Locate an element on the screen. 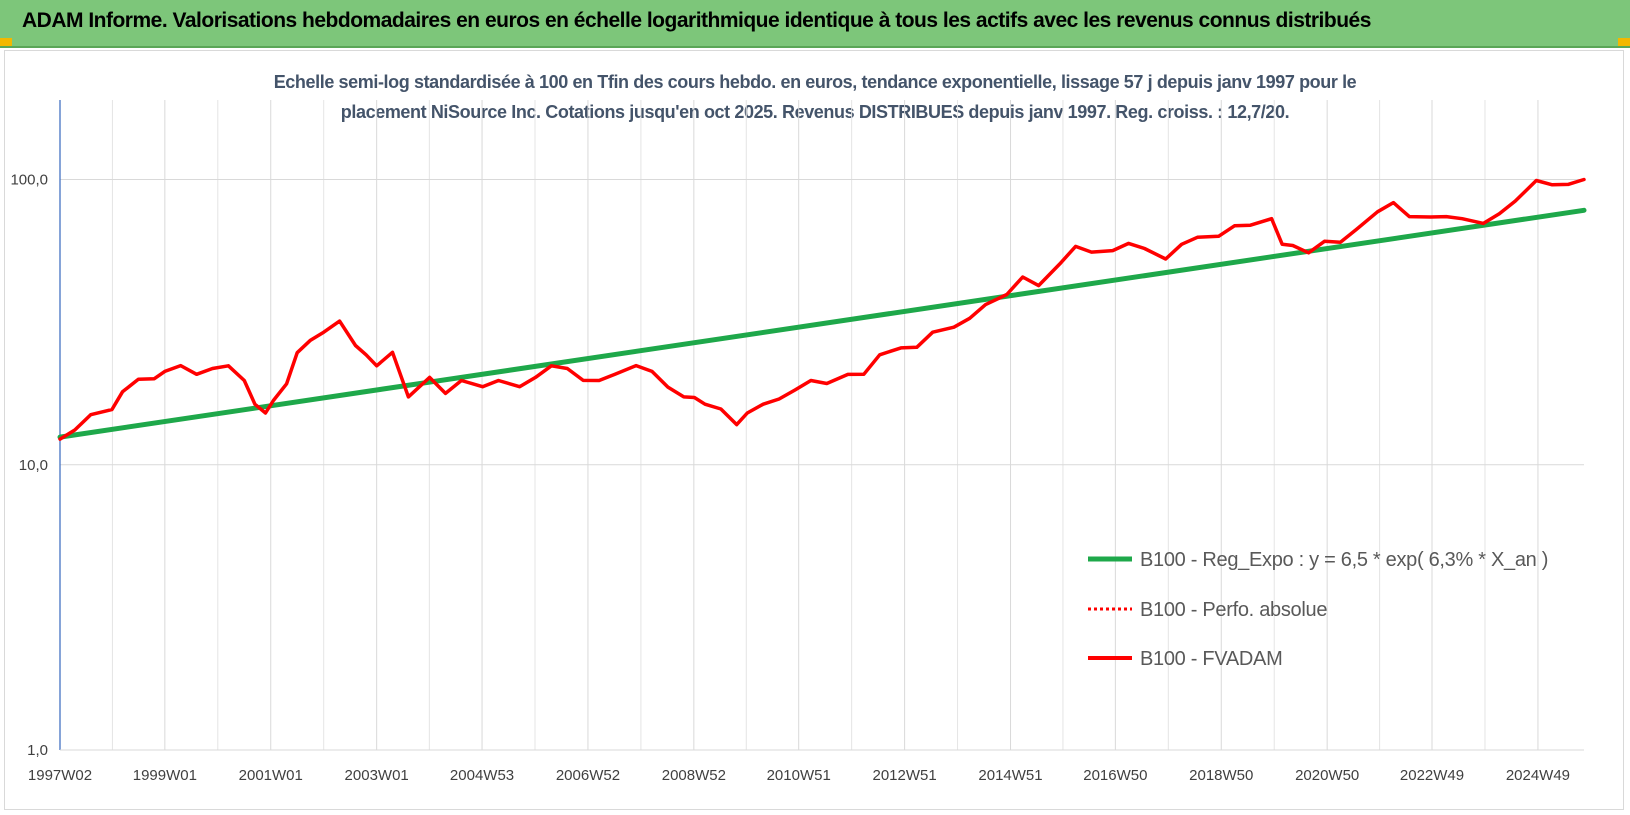  y-tick-label: 100,0 is located at coordinates (29, 180).